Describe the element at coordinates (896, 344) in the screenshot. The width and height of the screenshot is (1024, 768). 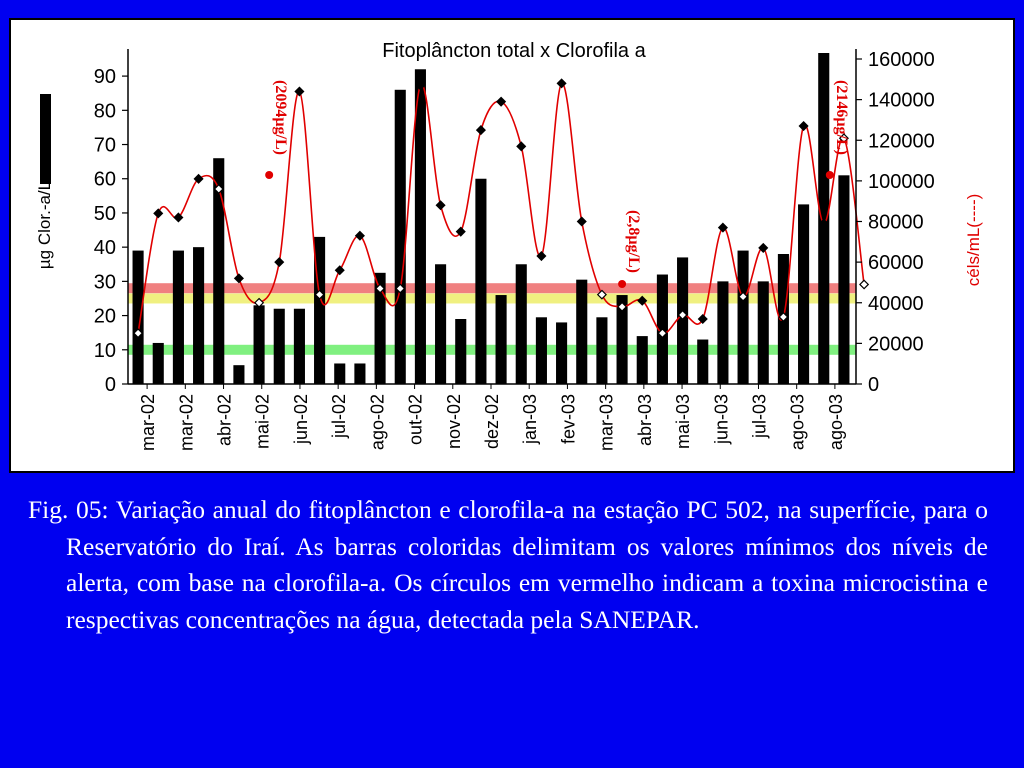
I see `right-tick-label: 20000` at that location.